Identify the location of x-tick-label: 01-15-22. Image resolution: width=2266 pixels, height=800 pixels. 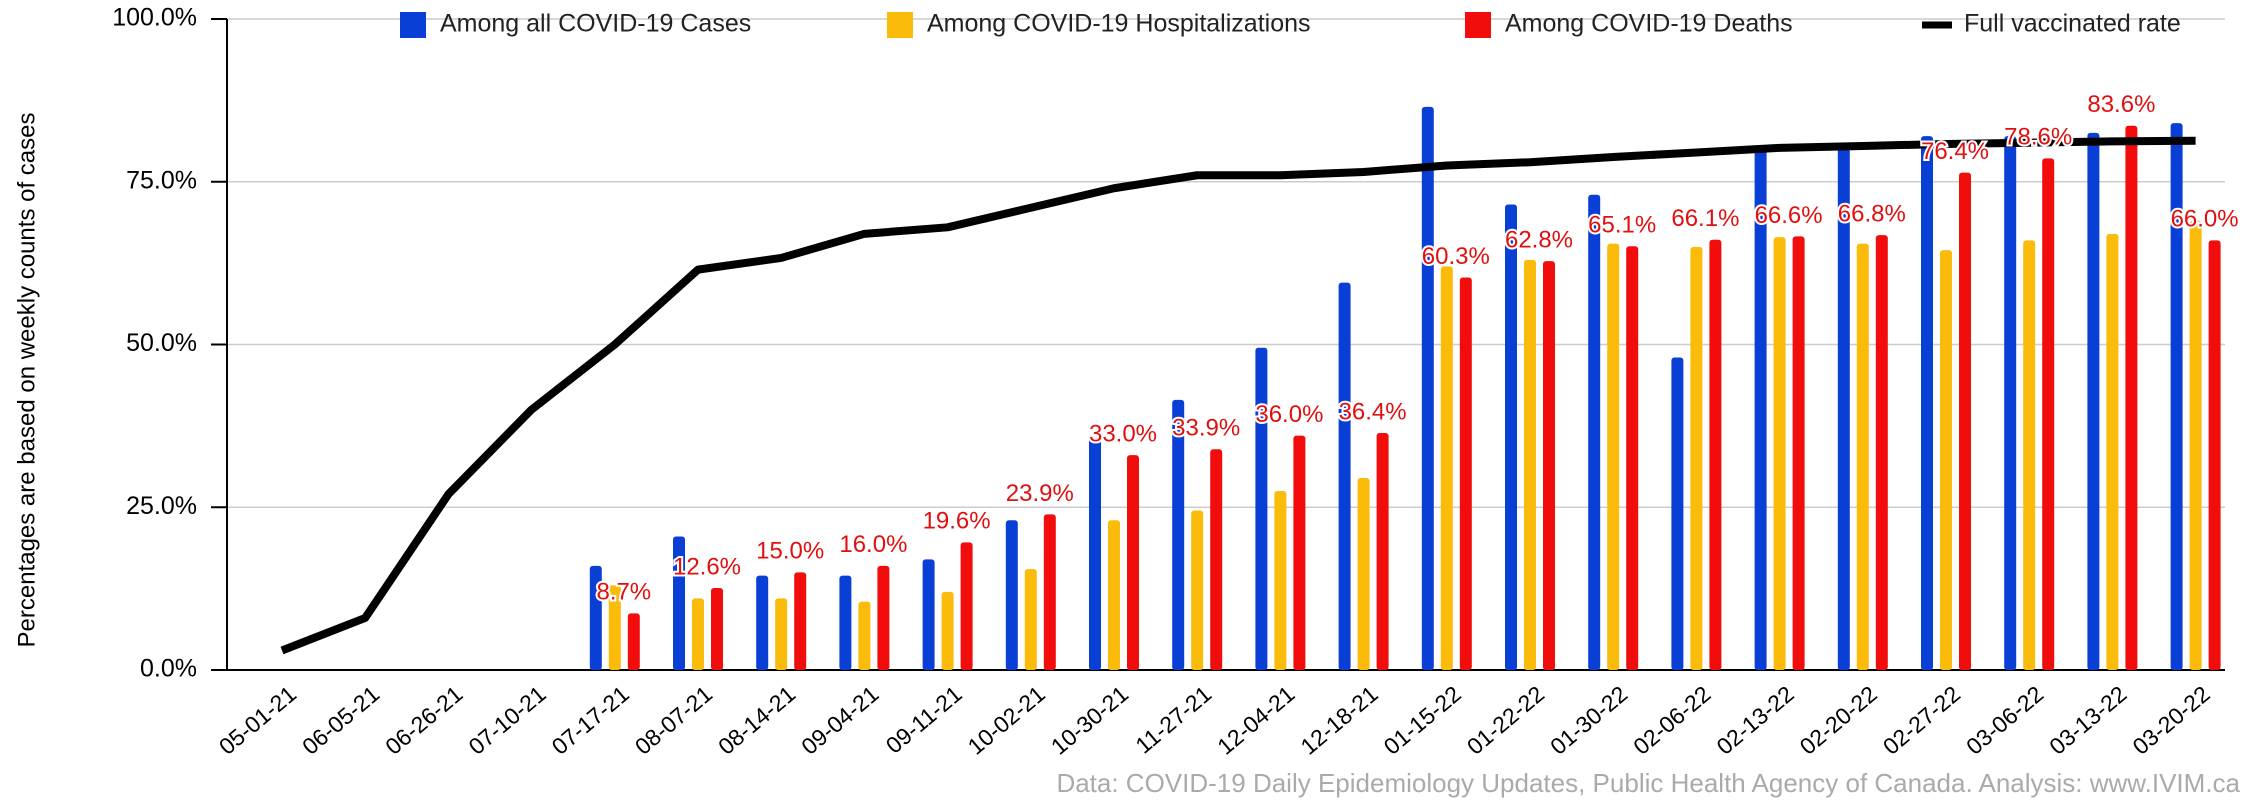
(1422, 720).